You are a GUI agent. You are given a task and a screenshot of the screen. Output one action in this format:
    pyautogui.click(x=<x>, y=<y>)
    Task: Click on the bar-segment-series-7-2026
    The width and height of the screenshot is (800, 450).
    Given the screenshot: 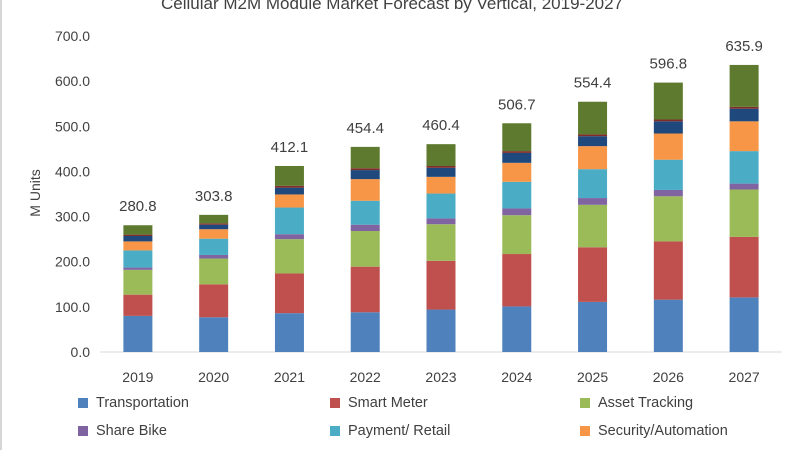 What is the action you would take?
    pyautogui.click(x=668, y=127)
    